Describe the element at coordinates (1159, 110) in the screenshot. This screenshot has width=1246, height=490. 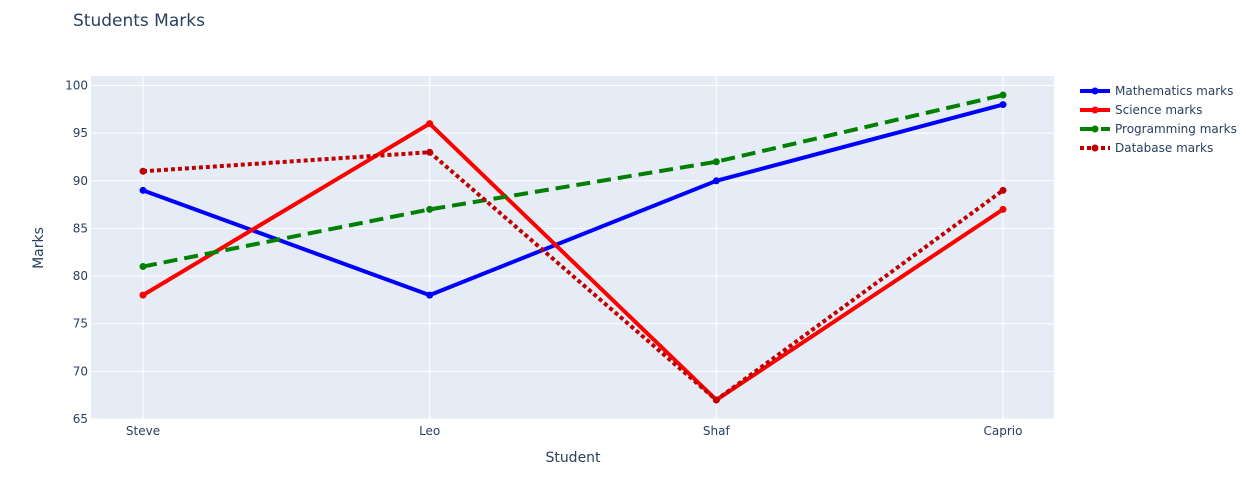
I see `legend-label: Science marks` at that location.